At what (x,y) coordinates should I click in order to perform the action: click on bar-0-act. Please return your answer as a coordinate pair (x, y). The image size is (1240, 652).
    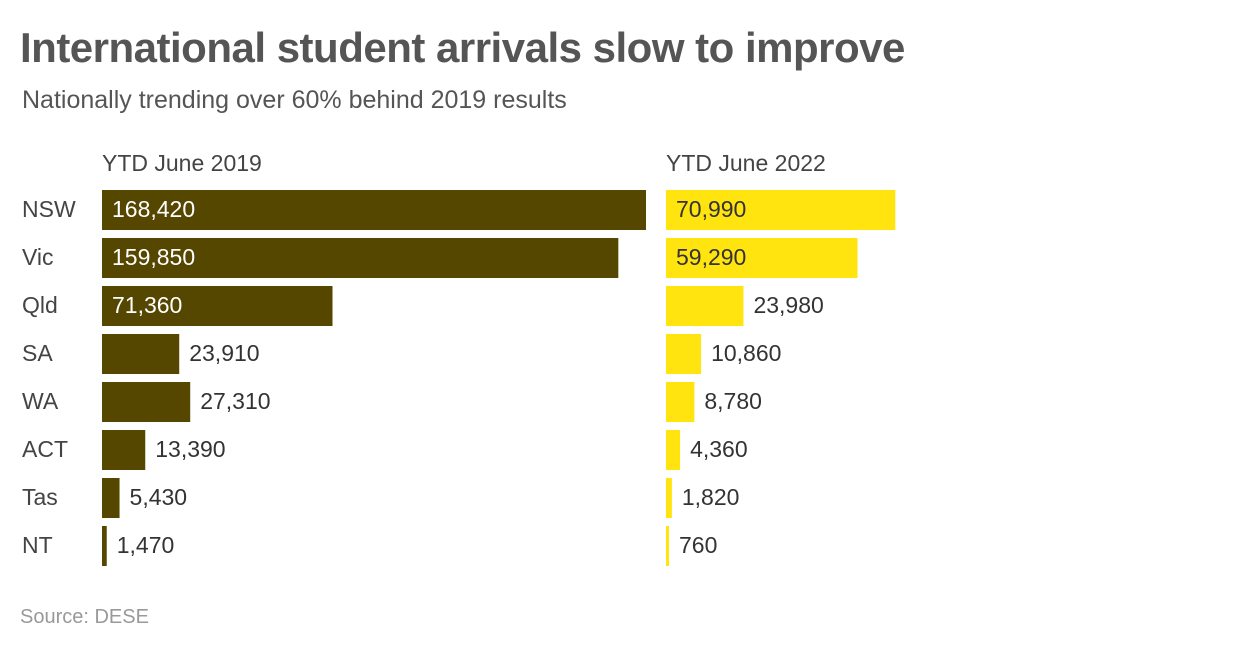
    Looking at the image, I should click on (124, 450).